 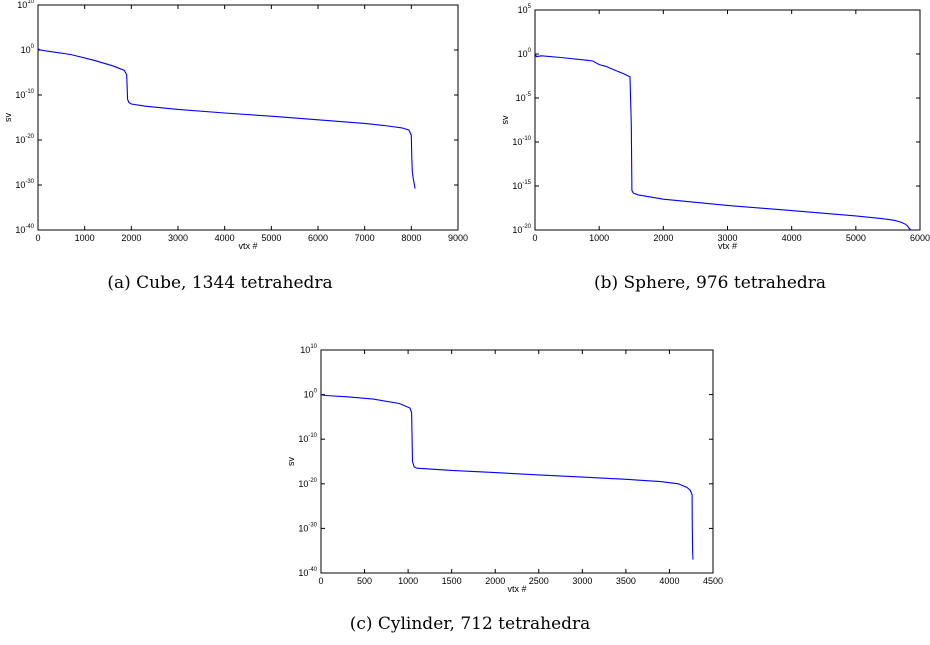 What do you see at coordinates (626, 581) in the screenshot?
I see `x-tick-label: 3500` at bounding box center [626, 581].